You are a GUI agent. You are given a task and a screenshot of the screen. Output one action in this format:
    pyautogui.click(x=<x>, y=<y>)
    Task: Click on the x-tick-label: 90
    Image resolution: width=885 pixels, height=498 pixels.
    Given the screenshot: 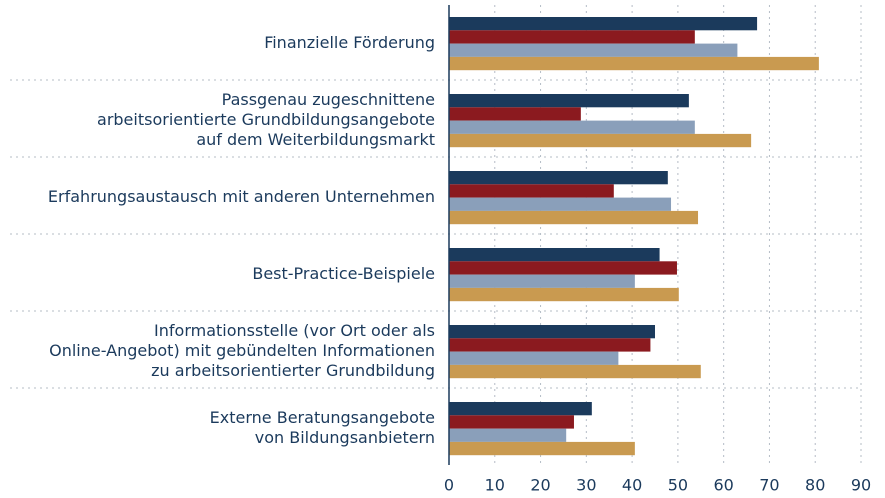 What is the action you would take?
    pyautogui.click(x=861, y=485)
    